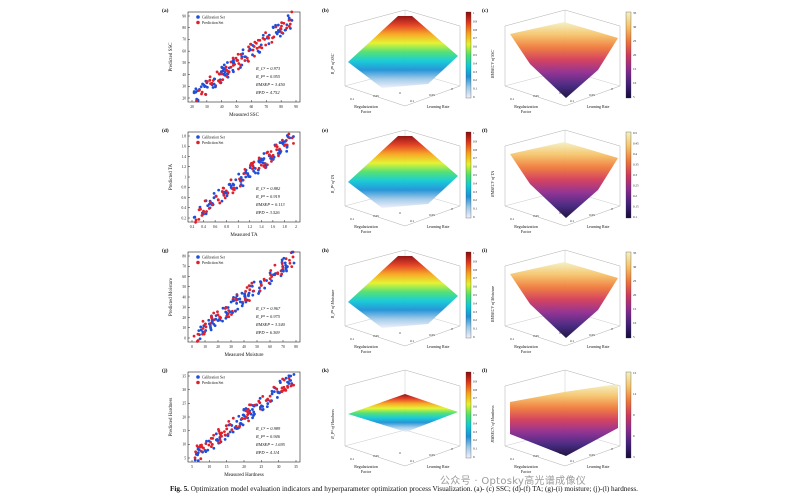 This screenshot has height=500, width=800. Describe the element at coordinates (198, 382) in the screenshot. I see `legend-prediction-marker` at that location.